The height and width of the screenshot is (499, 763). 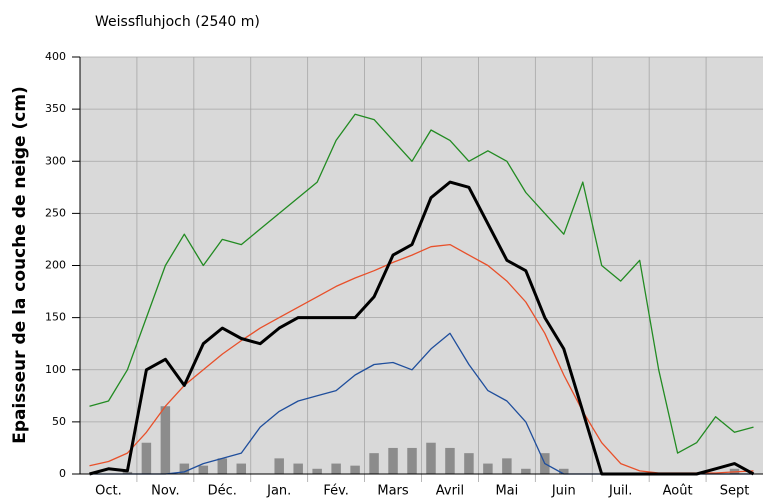 I want to click on x-tick-label: Juin, so click(x=563, y=491).